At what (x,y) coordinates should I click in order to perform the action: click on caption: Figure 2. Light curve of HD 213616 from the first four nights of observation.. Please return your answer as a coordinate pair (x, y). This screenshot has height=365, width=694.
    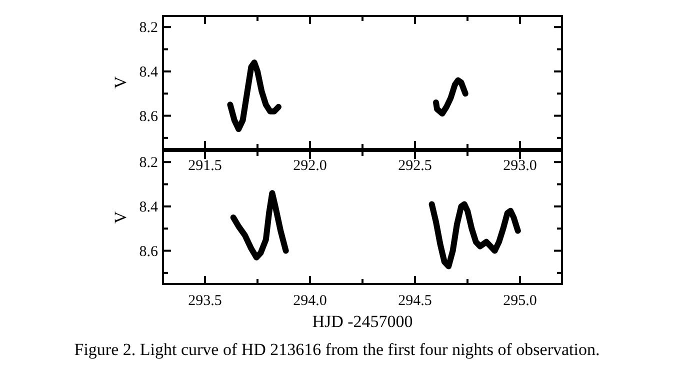
    Looking at the image, I should click on (337, 349).